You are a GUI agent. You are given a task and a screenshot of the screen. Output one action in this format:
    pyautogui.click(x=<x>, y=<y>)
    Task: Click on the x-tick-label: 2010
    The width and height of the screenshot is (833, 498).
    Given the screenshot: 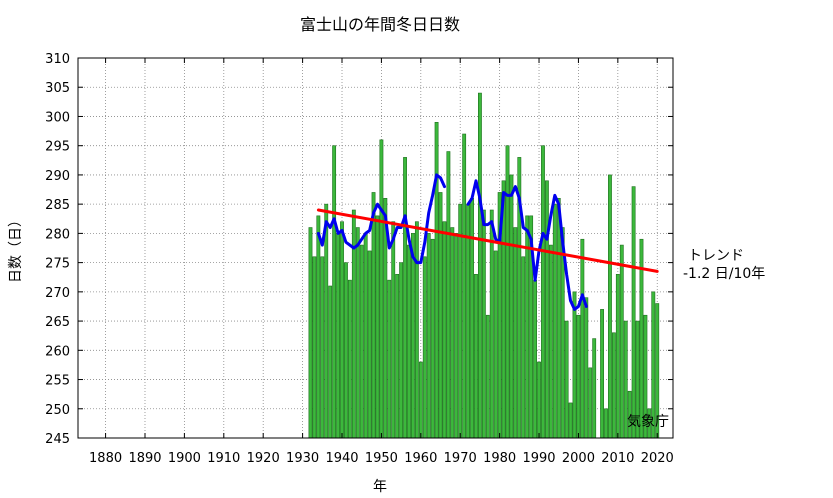 What is the action you would take?
    pyautogui.click(x=617, y=458)
    